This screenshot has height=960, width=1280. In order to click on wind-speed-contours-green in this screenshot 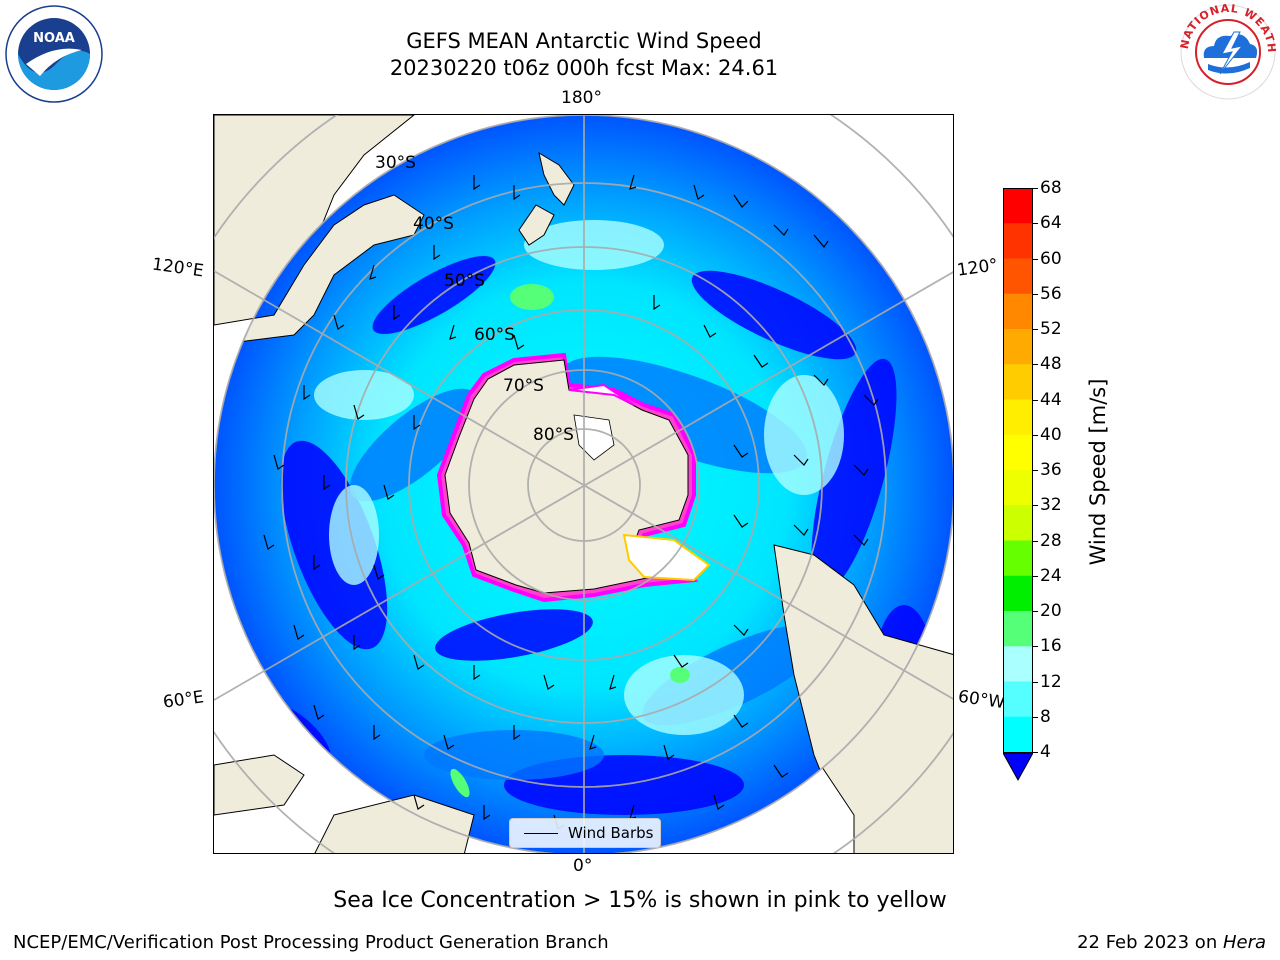, I will do `click(570, 541)`.